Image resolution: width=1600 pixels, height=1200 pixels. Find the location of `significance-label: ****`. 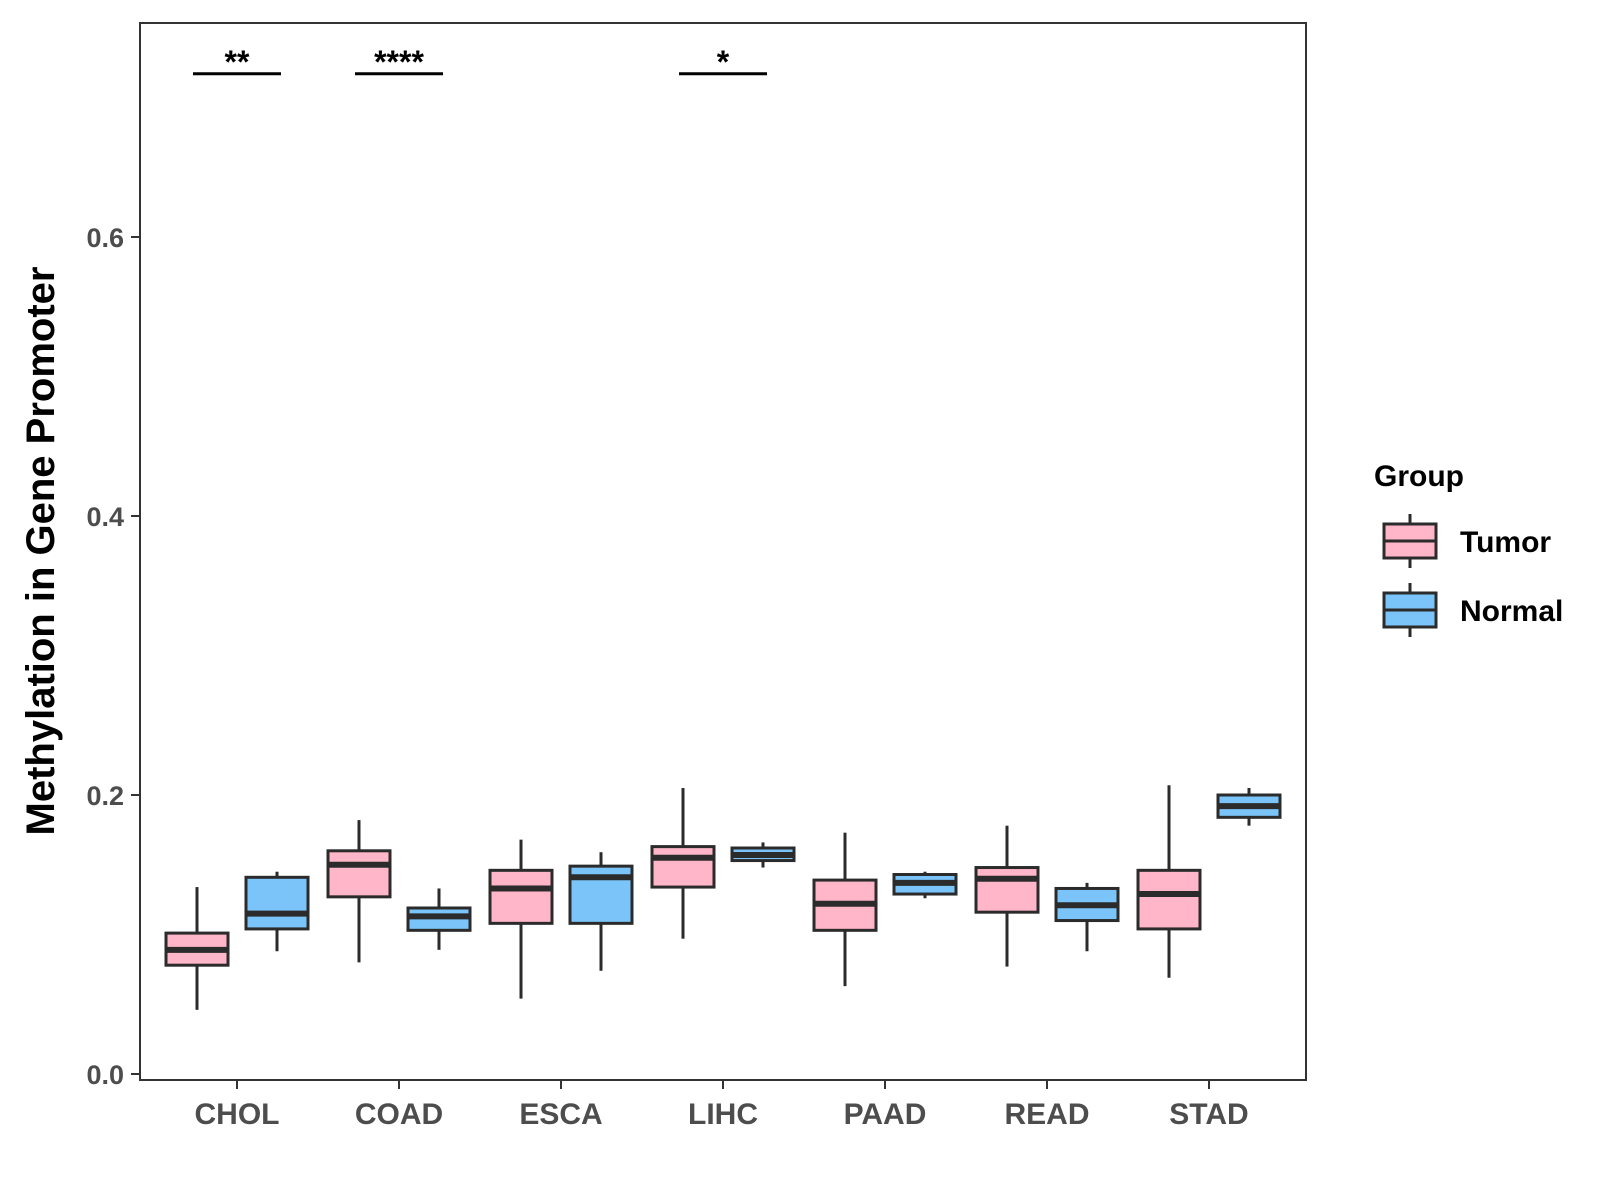

significance-label: **** is located at coordinates (399, 62).